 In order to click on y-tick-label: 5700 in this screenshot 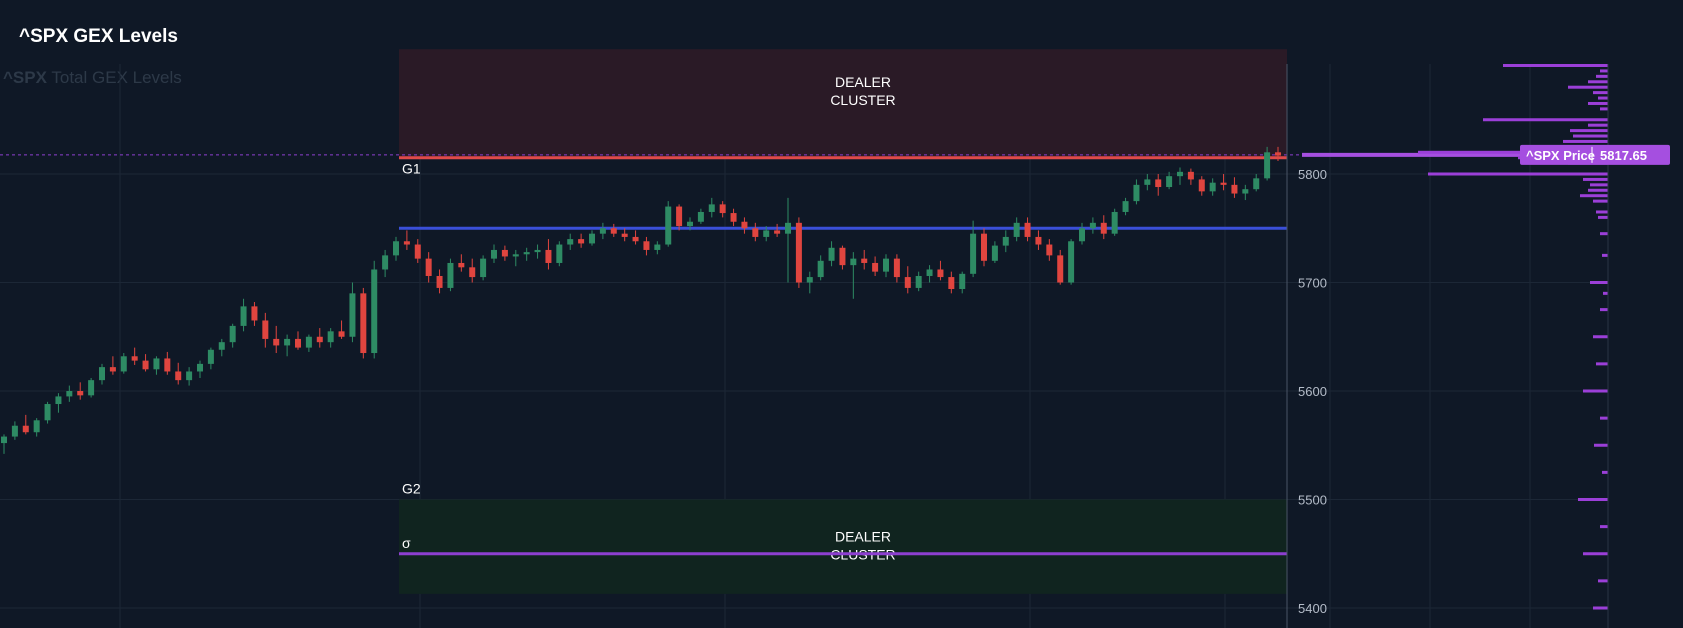, I will do `click(1312, 283)`.